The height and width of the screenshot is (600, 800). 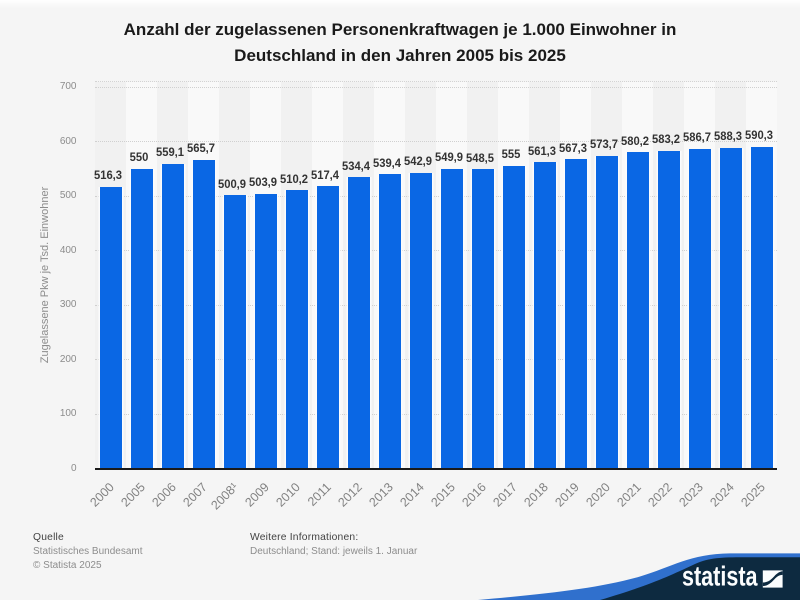 I want to click on svg-text: statista, so click(x=720, y=576).